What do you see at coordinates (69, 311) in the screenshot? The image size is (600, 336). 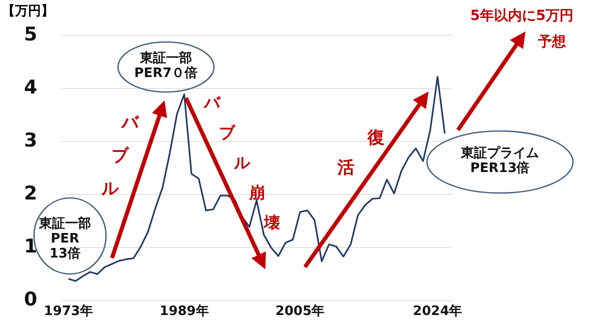 I see `x-tick-label: 1973年` at bounding box center [69, 311].